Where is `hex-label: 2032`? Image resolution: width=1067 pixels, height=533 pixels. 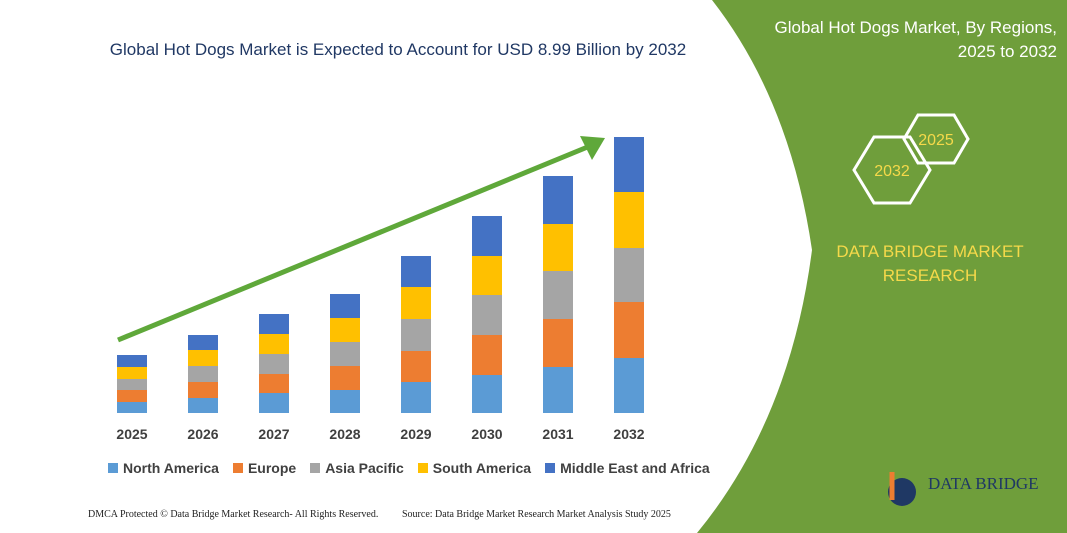
hex-label: 2032 is located at coordinates (892, 171).